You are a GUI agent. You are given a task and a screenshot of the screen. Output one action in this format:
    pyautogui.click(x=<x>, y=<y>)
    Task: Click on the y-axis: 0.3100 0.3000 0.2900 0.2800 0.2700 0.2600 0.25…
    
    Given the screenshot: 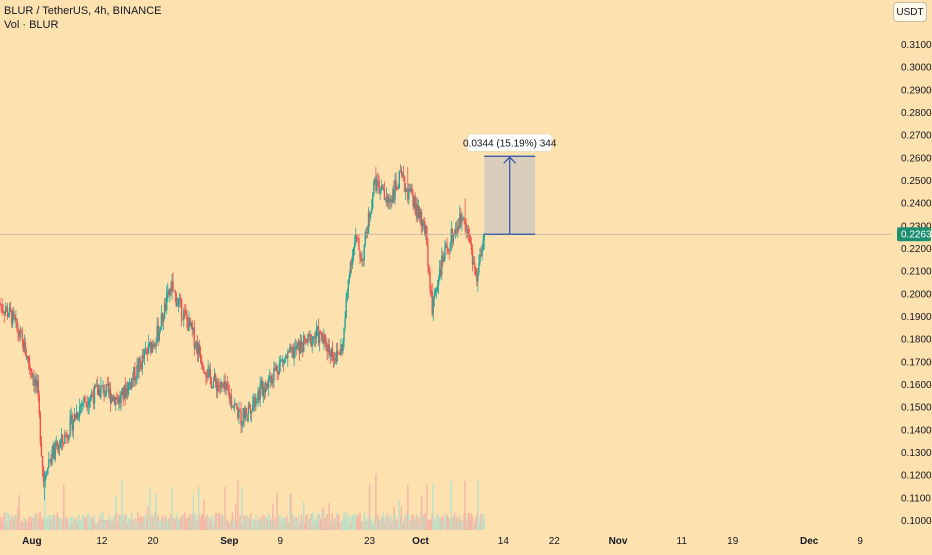 What is the action you would take?
    pyautogui.click(x=916, y=283)
    